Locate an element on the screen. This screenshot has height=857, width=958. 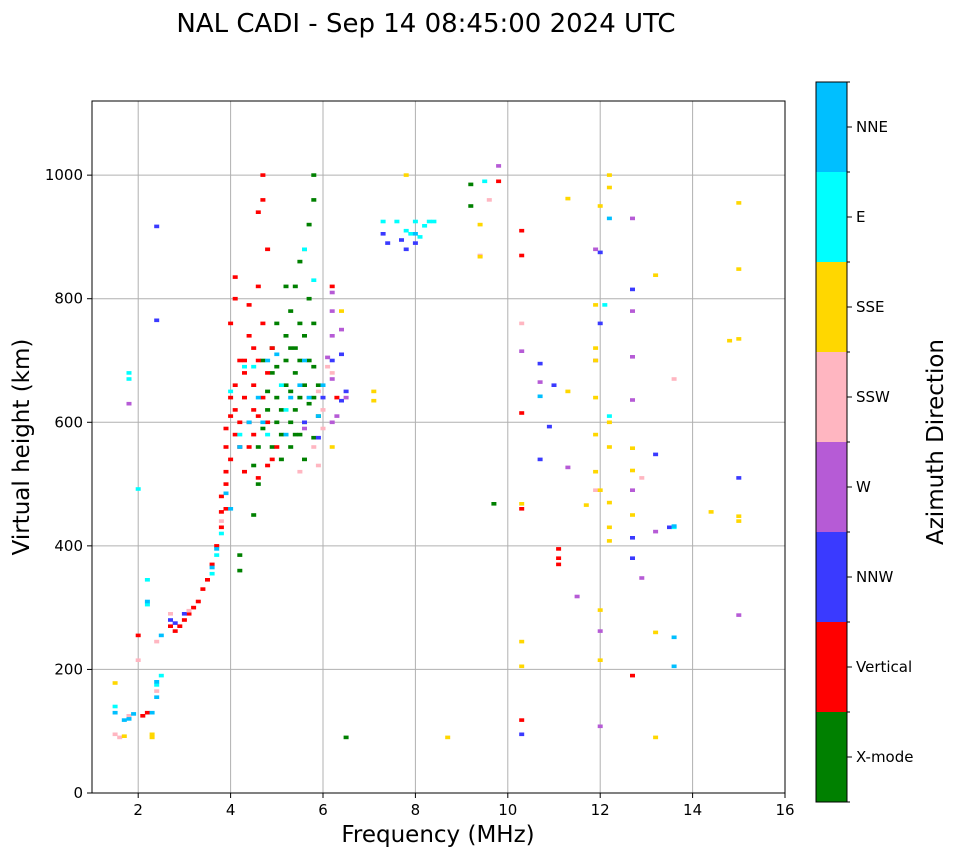
colorbar-tick-label: E is located at coordinates (860, 217).